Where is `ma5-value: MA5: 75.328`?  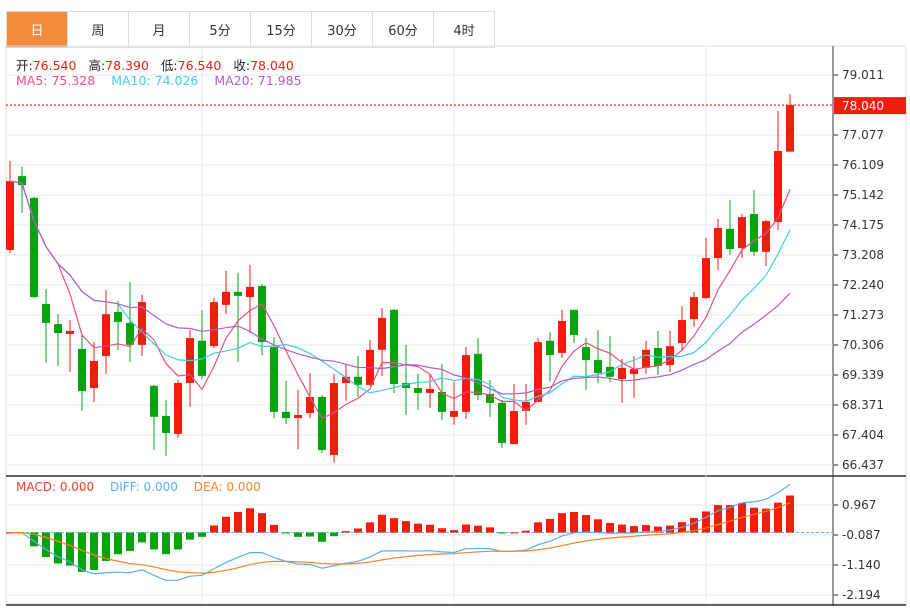
ma5-value: MA5: 75.328 is located at coordinates (56, 80).